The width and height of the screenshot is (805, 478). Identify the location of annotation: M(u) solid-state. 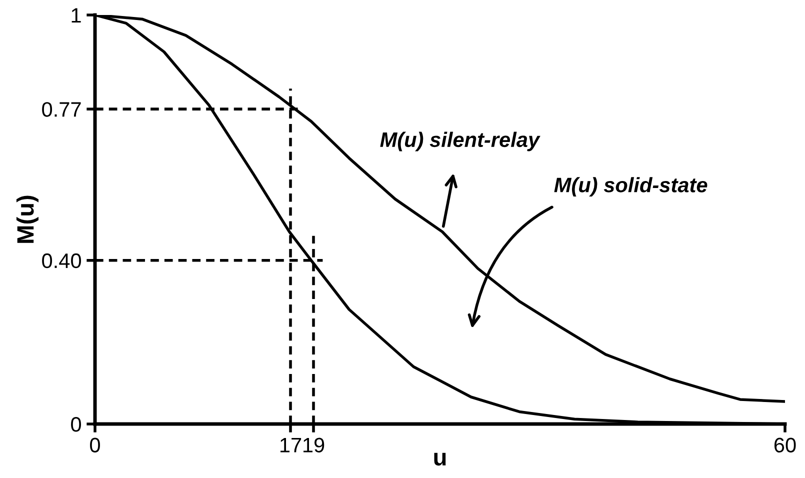
(631, 186).